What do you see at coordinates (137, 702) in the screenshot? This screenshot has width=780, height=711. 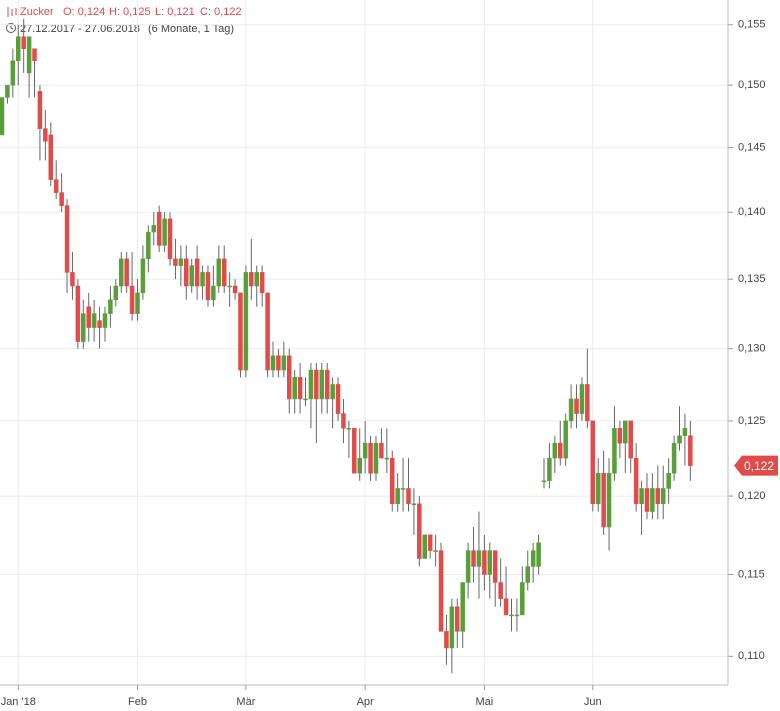 I see `x-tick-label: Feb` at bounding box center [137, 702].